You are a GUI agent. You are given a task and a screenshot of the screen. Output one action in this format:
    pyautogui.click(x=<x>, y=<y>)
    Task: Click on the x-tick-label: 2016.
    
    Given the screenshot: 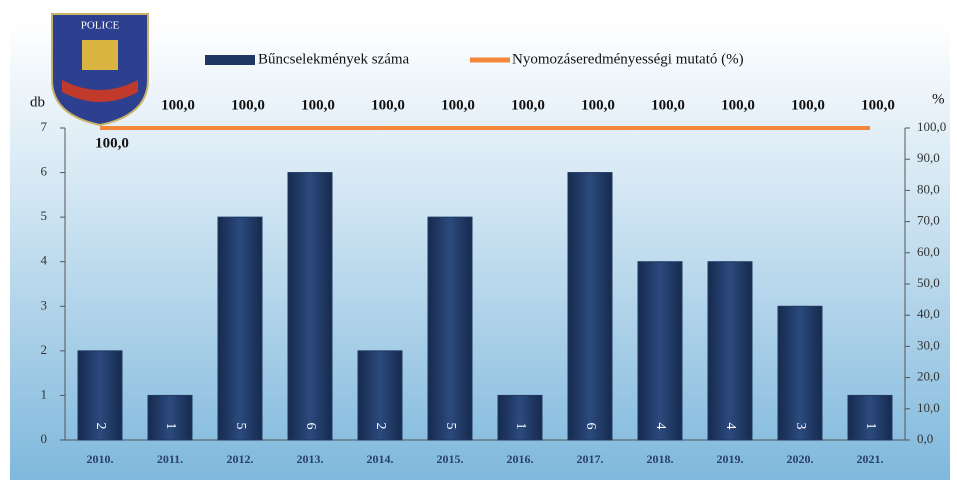 What is the action you would take?
    pyautogui.click(x=520, y=459)
    